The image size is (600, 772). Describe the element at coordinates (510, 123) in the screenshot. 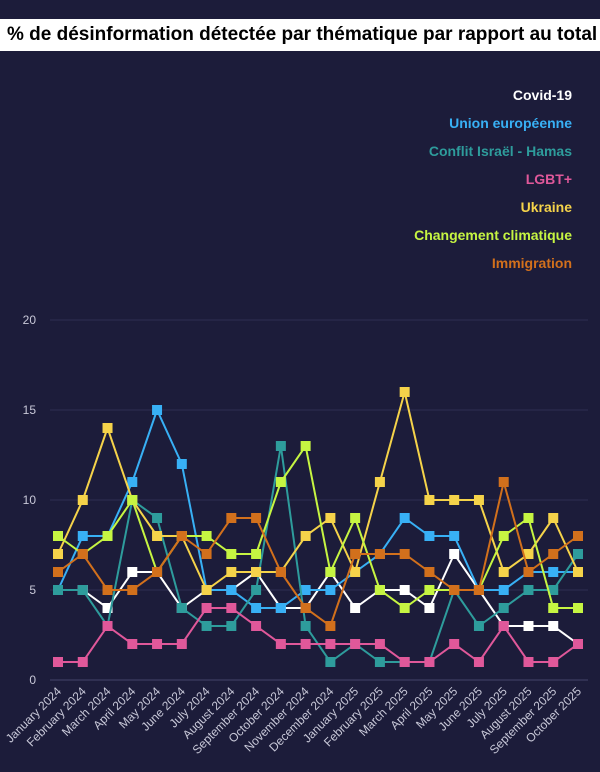

I see `legend-item: Union européenne` at that location.